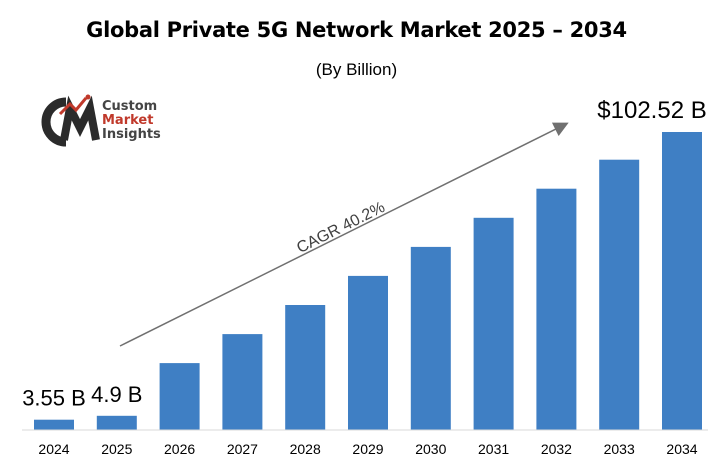  Describe the element at coordinates (493, 323) in the screenshot. I see `bar-2031` at that location.